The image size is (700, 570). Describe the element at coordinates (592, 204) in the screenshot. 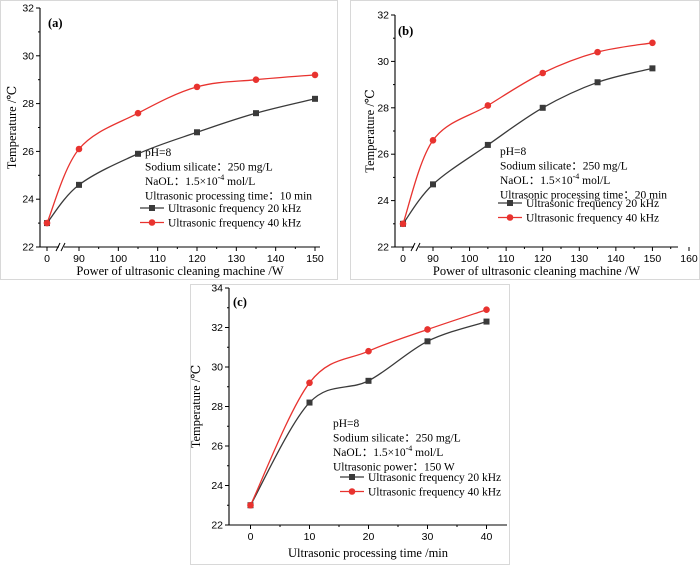

I see `legend-label: Ultrasonic frequency 20 kHz` at that location.